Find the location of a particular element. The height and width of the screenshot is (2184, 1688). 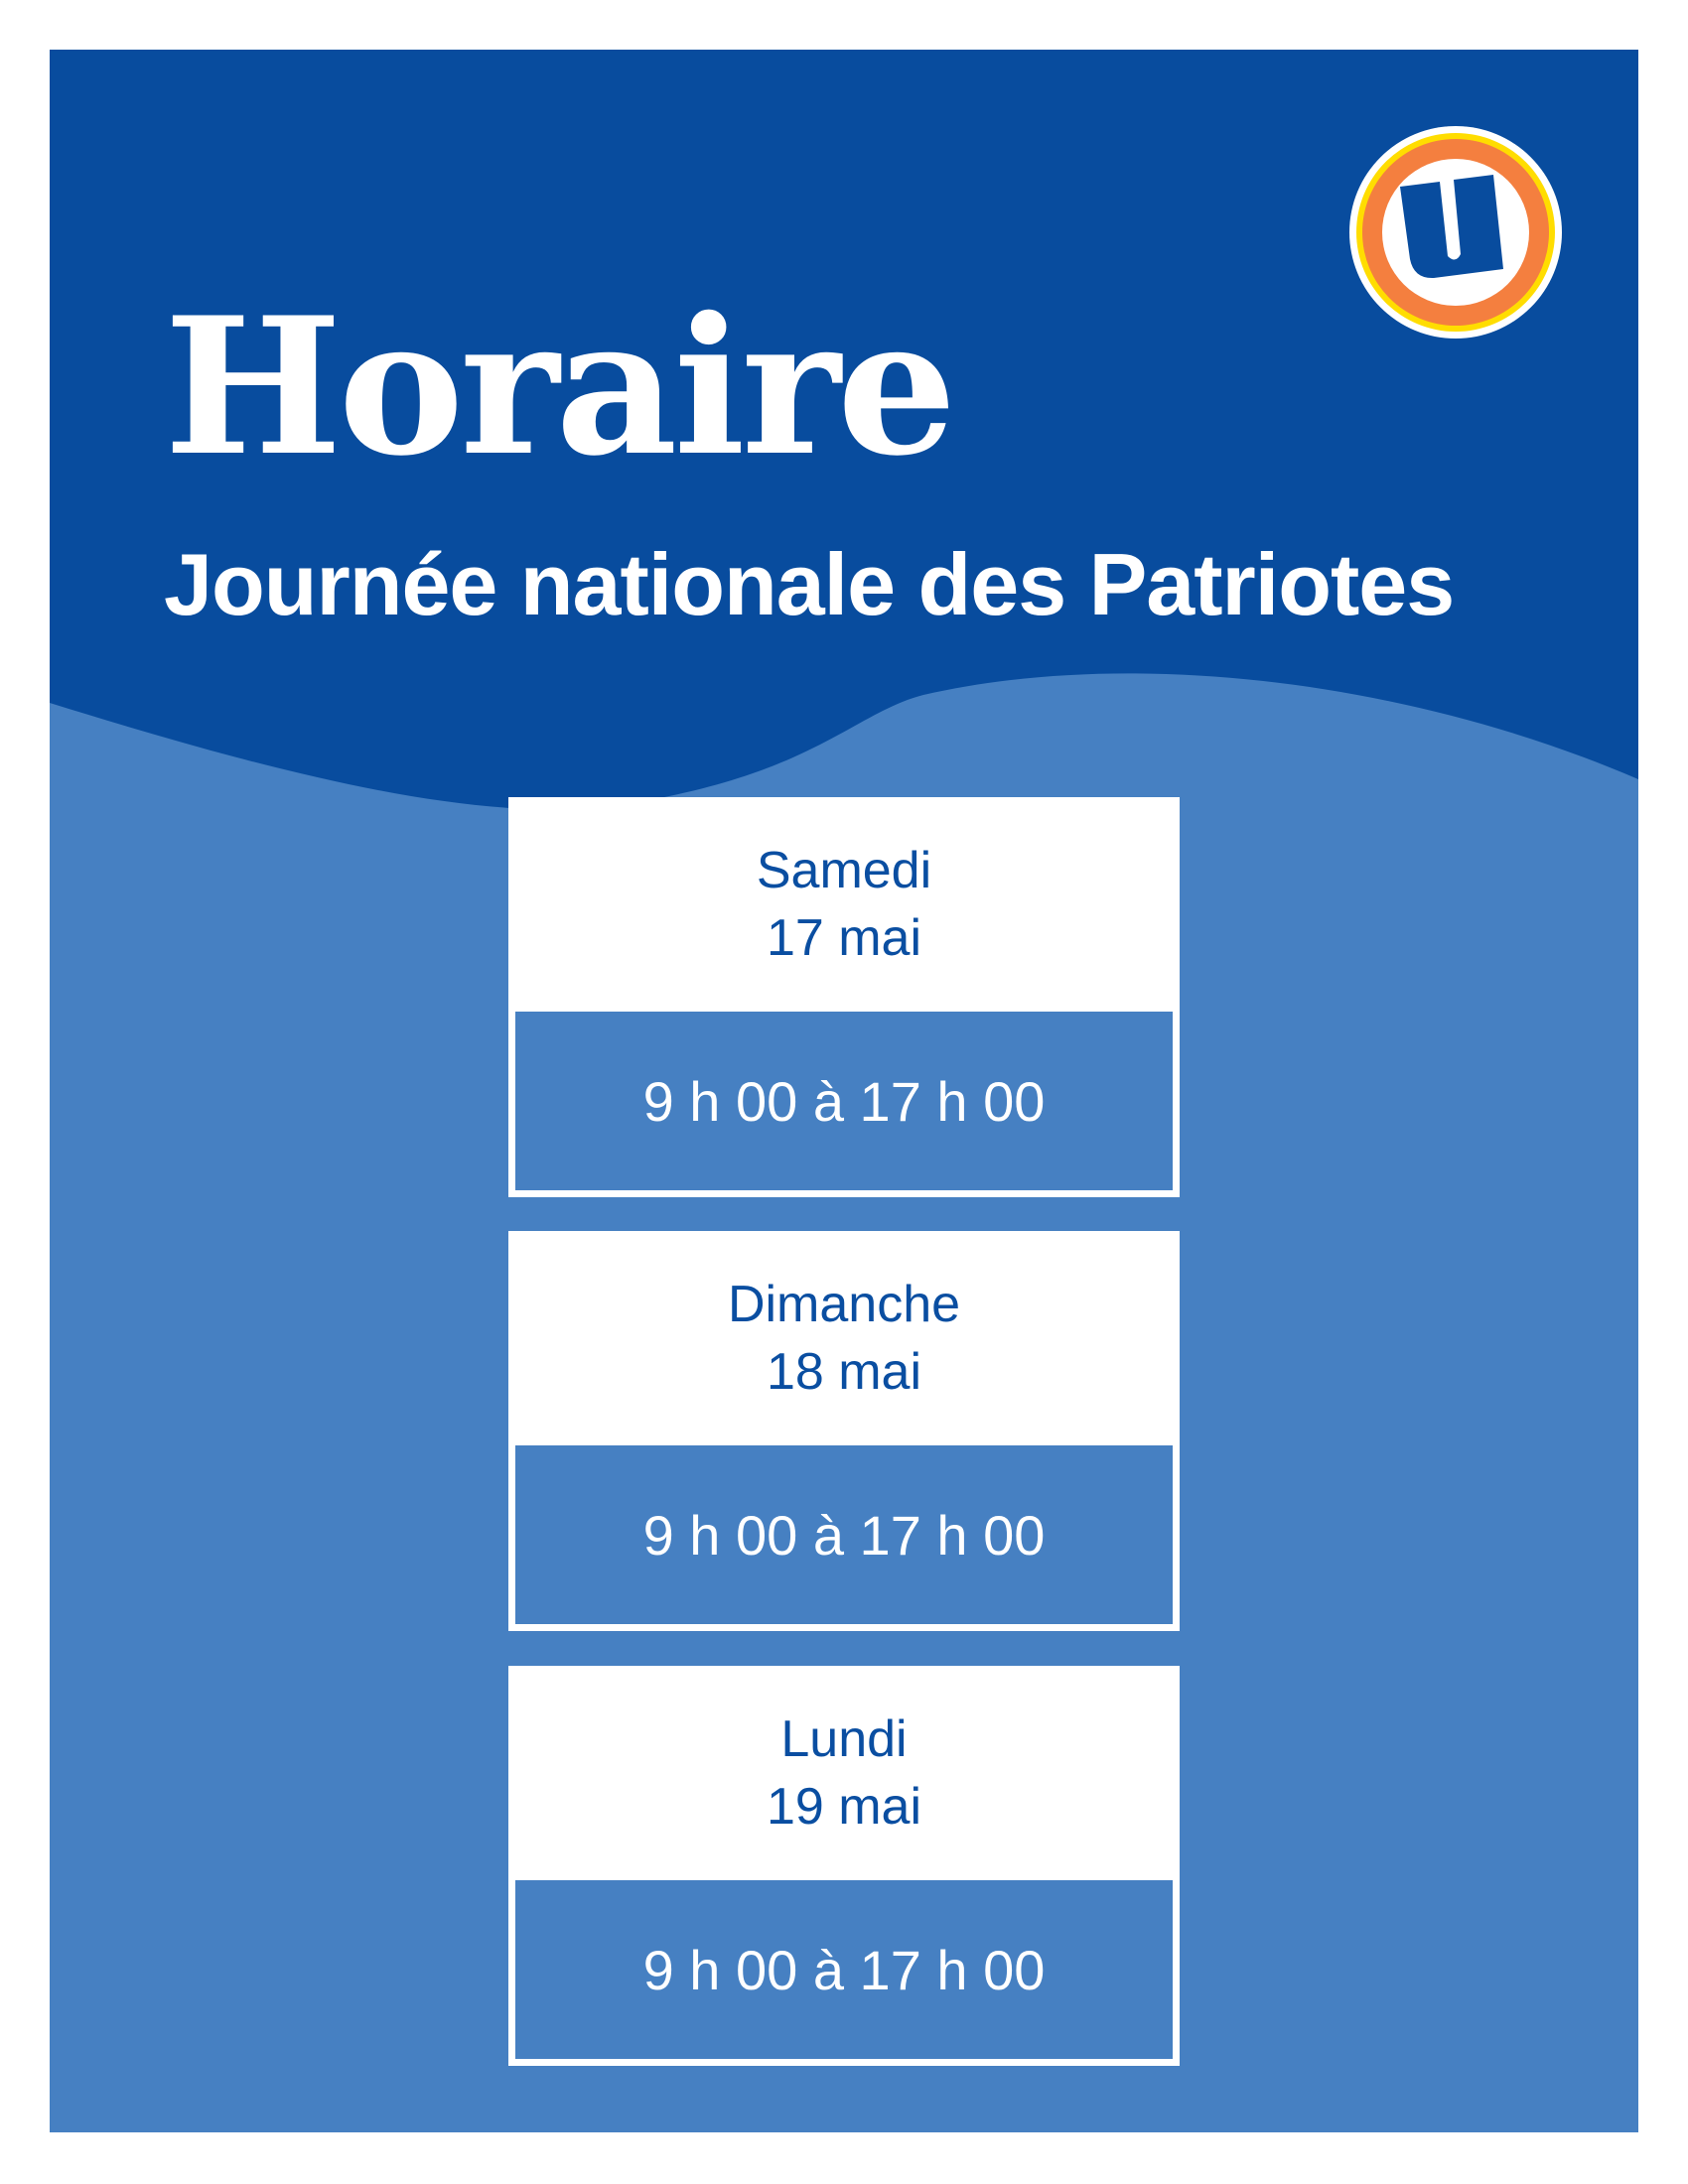

day-label: Dimanche 18 mai is located at coordinates (844, 1338).